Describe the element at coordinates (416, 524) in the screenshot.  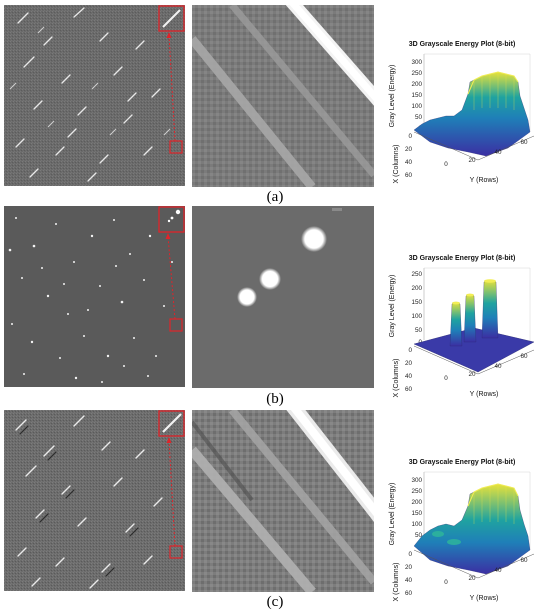
I see `row-c-ztick: 100` at that location.